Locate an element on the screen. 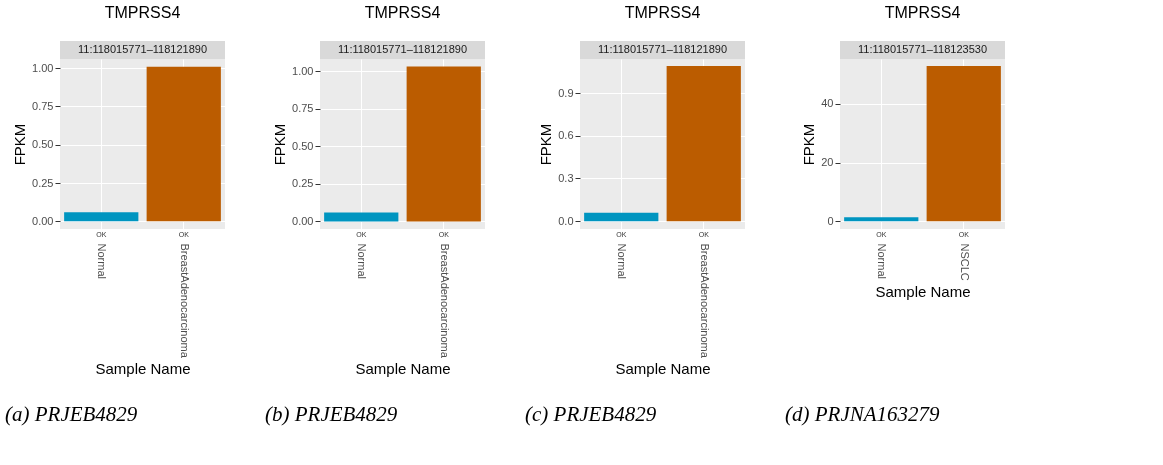 This screenshot has height=465, width=1163. y-tick-label: 20 is located at coordinates (827, 162).